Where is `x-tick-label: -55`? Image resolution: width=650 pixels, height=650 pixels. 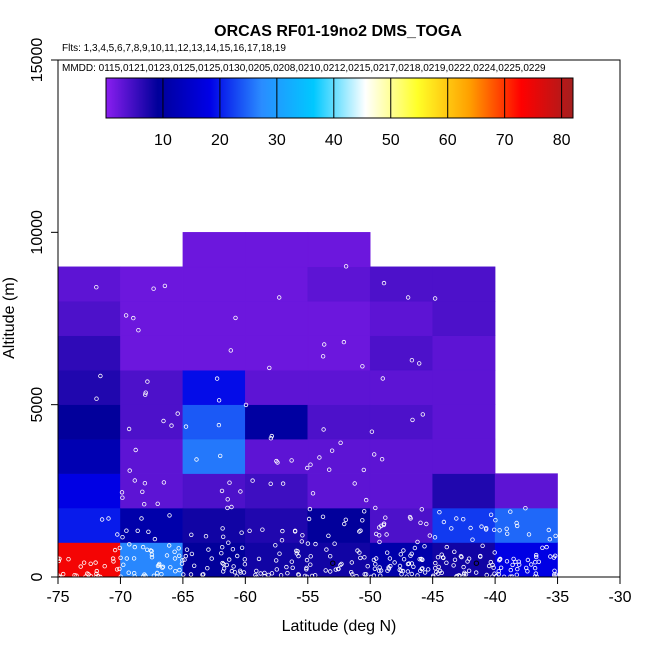
x-tick-label: -55 is located at coordinates (307, 597).